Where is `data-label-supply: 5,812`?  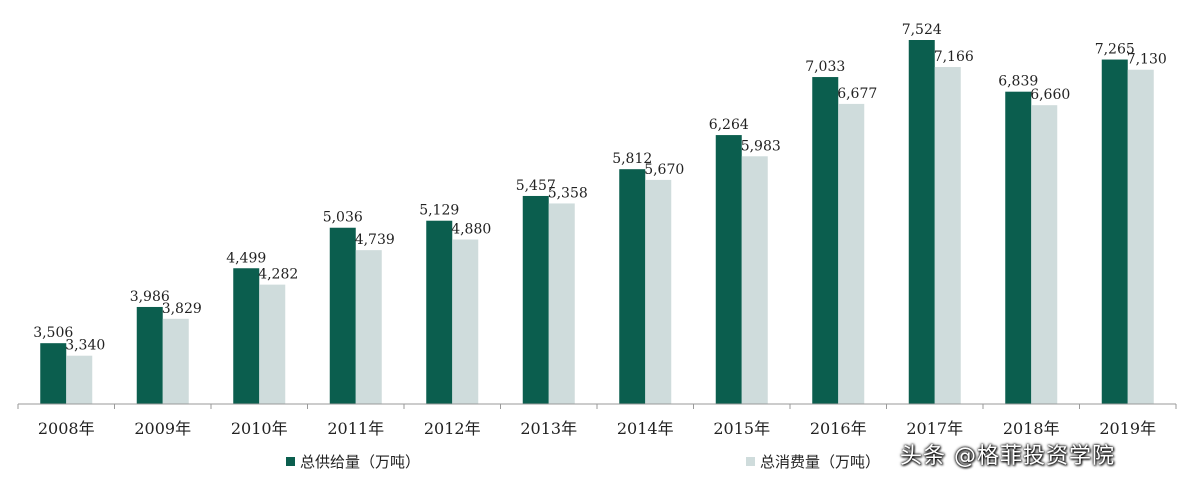 data-label-supply: 5,812 is located at coordinates (632, 159).